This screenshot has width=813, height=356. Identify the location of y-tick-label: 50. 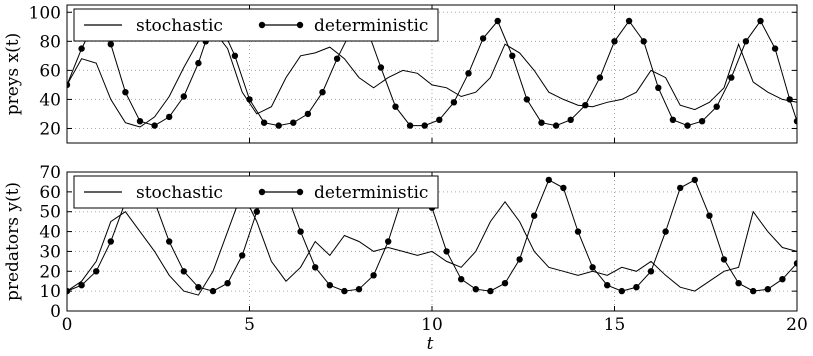
(50, 213).